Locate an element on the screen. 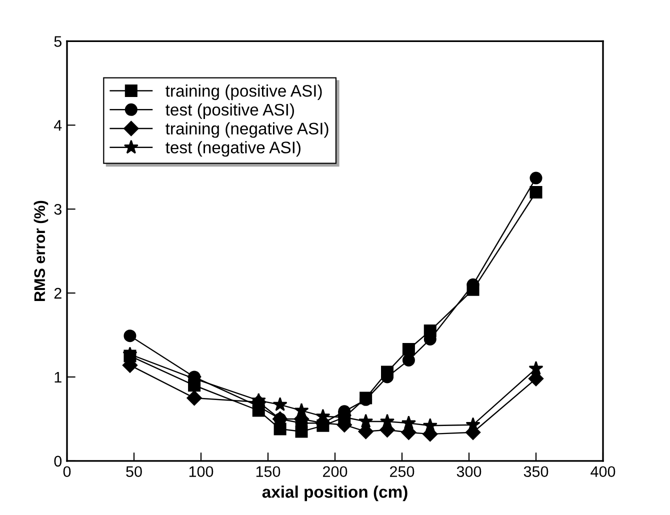 Image resolution: width=670 pixels, height=515 pixels. x-tick-label: 200 is located at coordinates (335, 472).